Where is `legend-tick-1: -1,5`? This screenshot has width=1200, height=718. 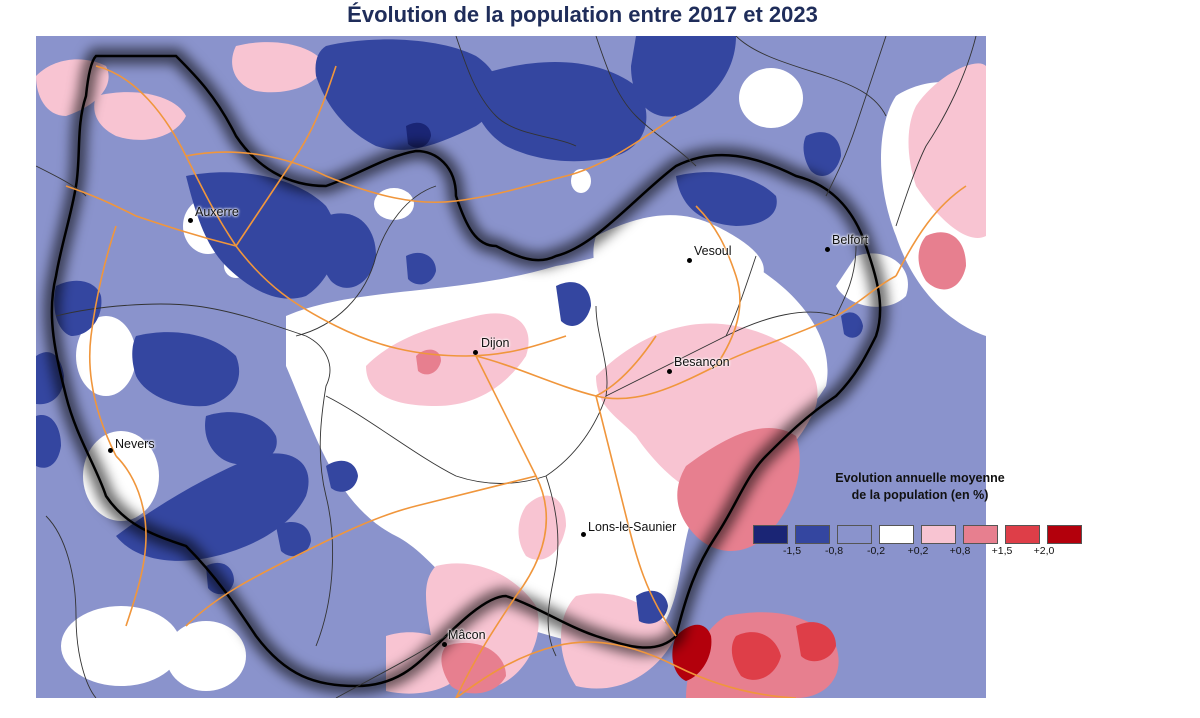
legend-tick-1: -1,5 is located at coordinates (792, 551).